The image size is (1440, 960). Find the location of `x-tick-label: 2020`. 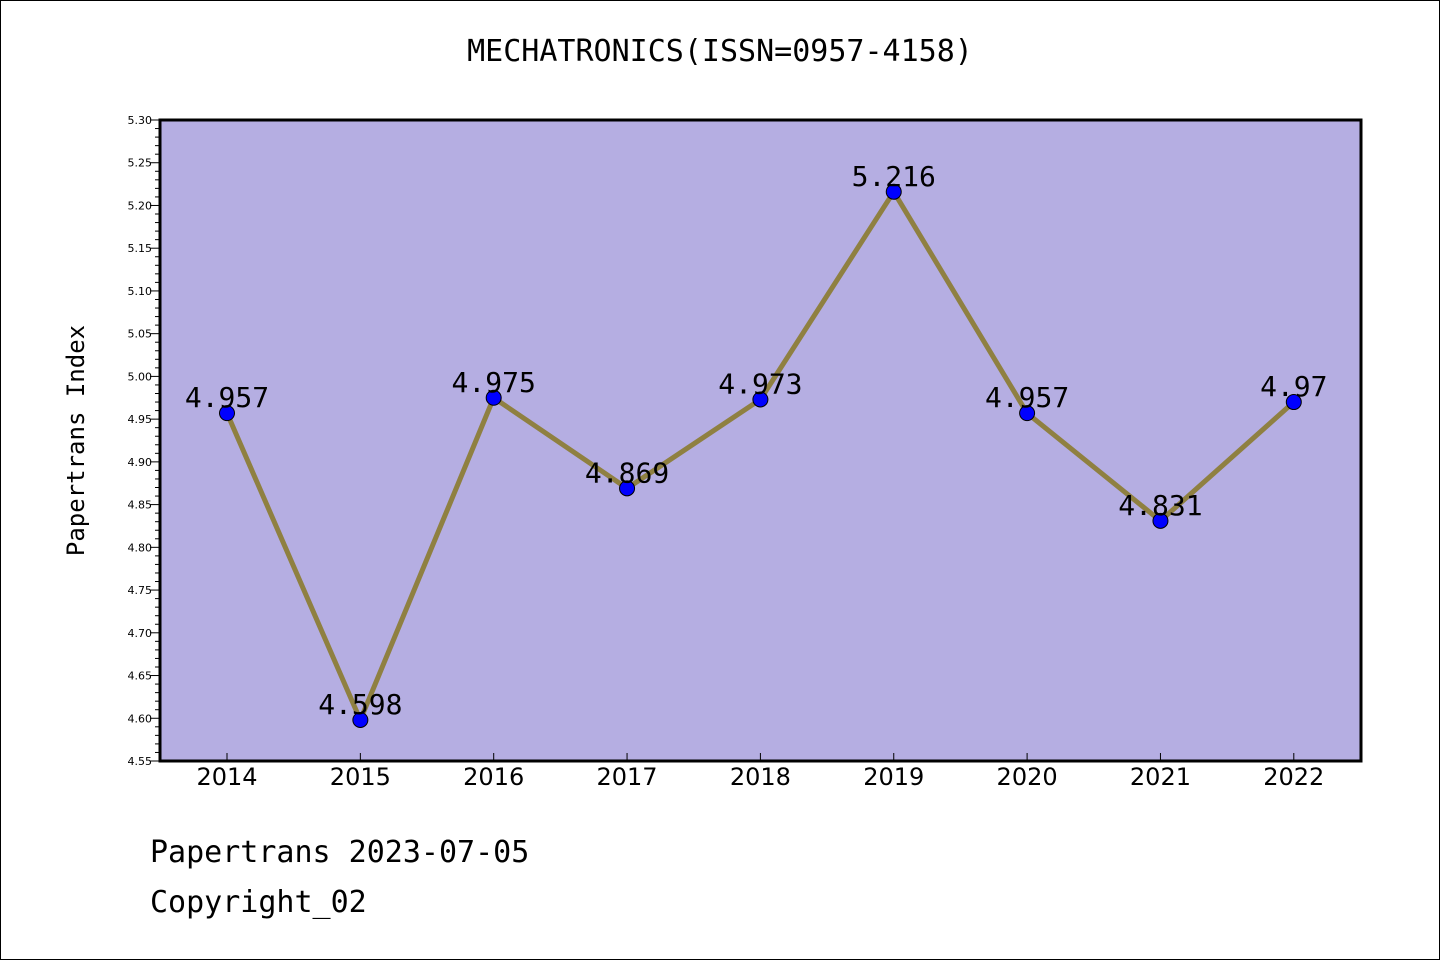

x-tick-label: 2020 is located at coordinates (1027, 777).